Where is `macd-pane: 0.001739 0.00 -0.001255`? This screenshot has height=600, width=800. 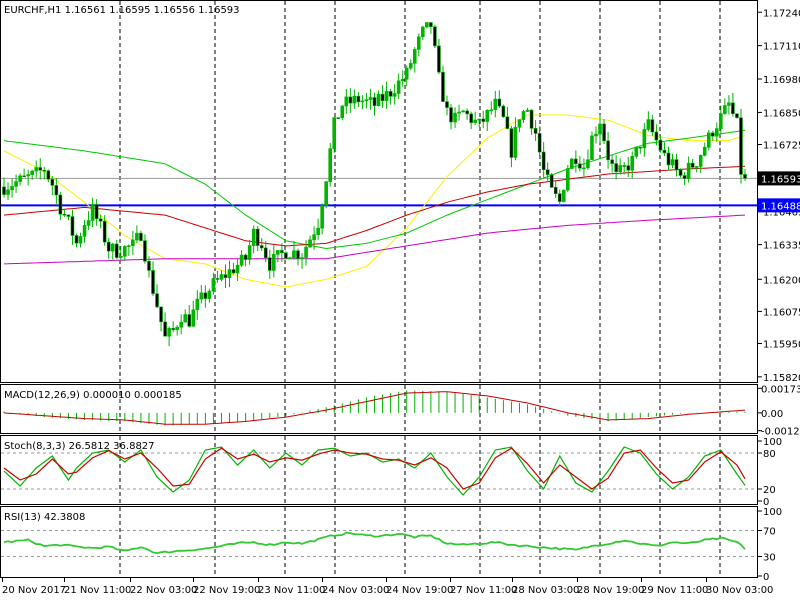
macd-pane: 0.001739 0.00 -0.001255 is located at coordinates (401, 411).